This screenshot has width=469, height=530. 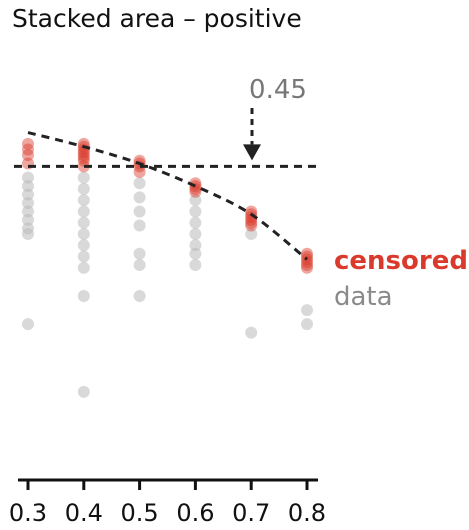 What do you see at coordinates (251, 513) in the screenshot?
I see `x-tick-label-4: 0.7` at bounding box center [251, 513].